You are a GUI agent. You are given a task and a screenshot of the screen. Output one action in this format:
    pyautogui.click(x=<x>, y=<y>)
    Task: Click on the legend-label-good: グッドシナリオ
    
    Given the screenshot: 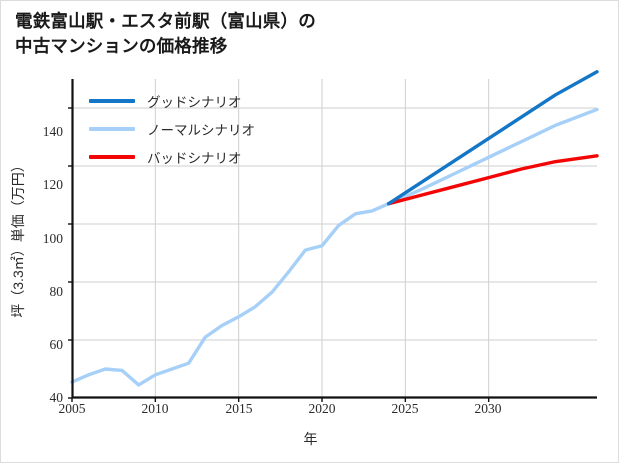 What is the action you would take?
    pyautogui.click(x=194, y=102)
    